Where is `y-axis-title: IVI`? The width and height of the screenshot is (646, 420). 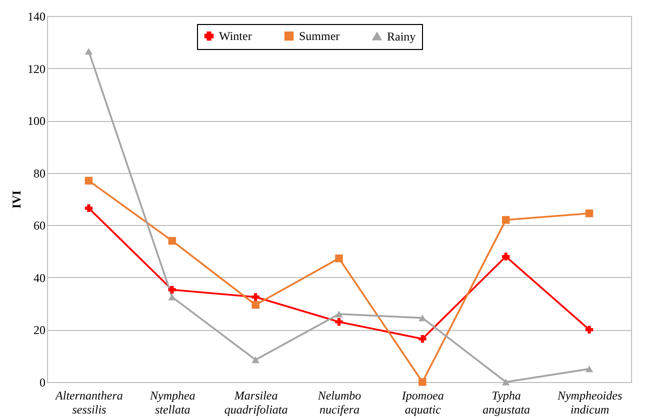
y-axis-title: IVI is located at coordinates (17, 199).